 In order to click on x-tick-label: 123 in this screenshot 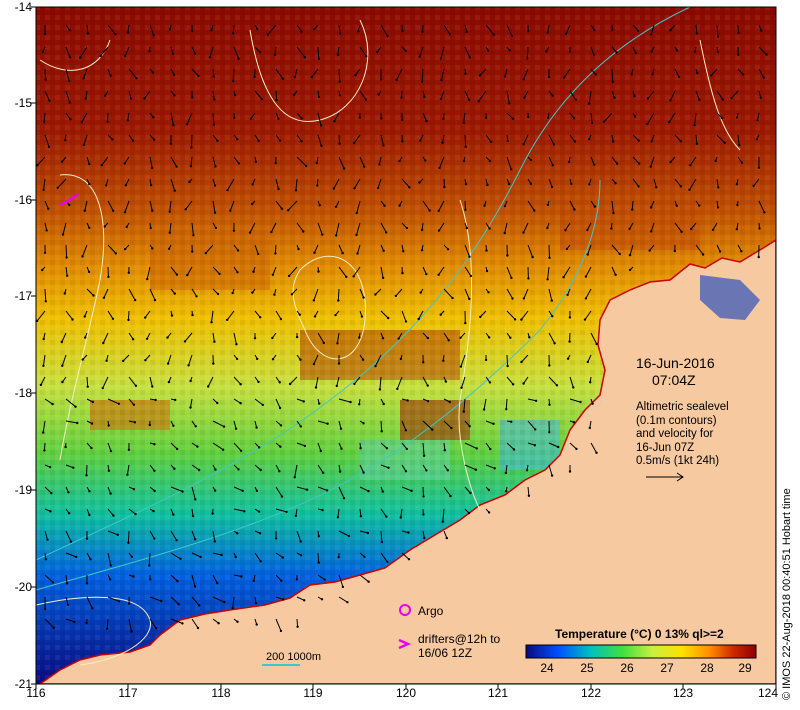, I will do `click(683, 693)`.